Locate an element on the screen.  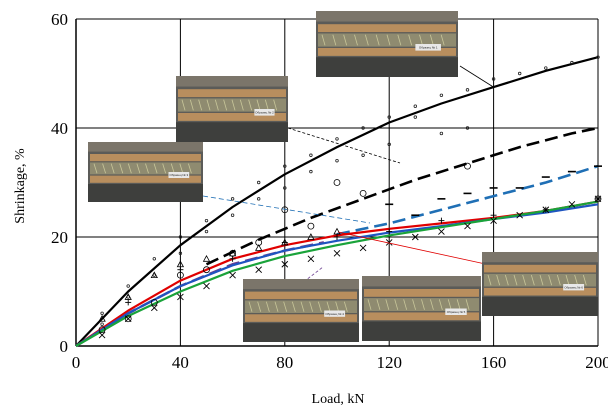
x-tick-label-4: 160 is located at coordinates (494, 362).